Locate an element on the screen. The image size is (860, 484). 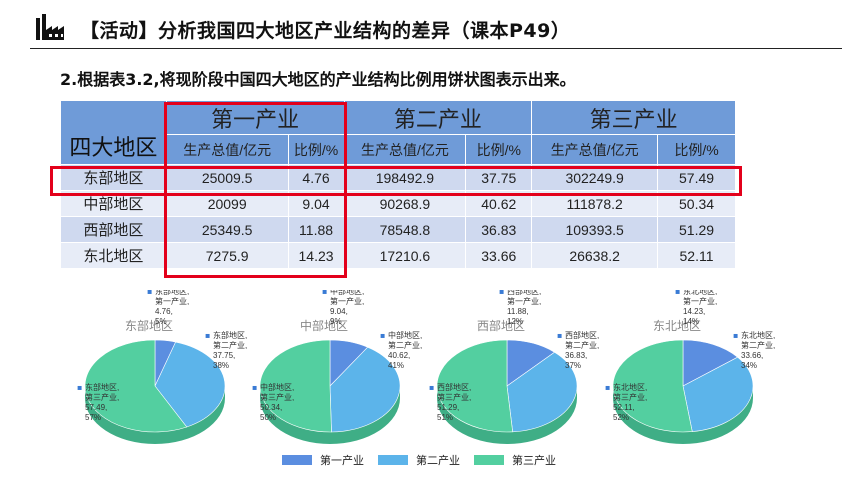
pie-data-label: 东北地区,第一产业, 14.23, 14% is located at coordinates (700, 308).